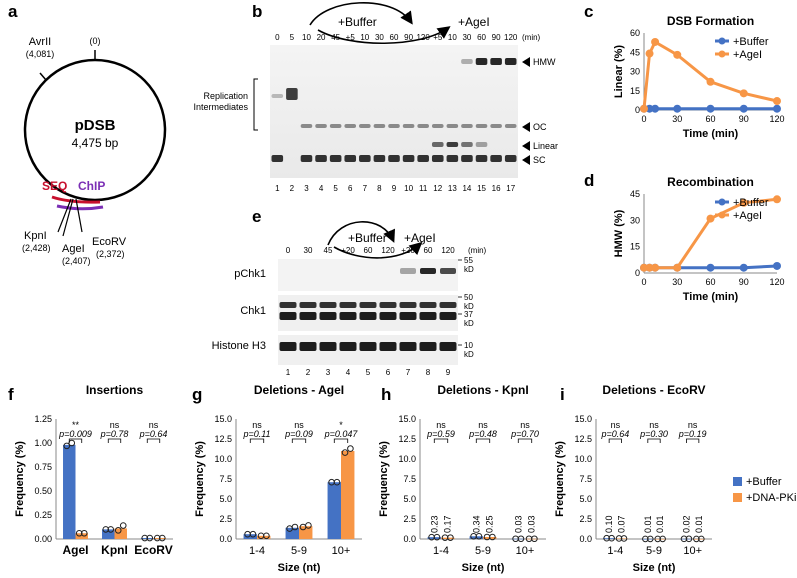 The image size is (797, 578). What do you see at coordinates (257, 425) in the screenshot?
I see `significance-label: ns` at bounding box center [257, 425].